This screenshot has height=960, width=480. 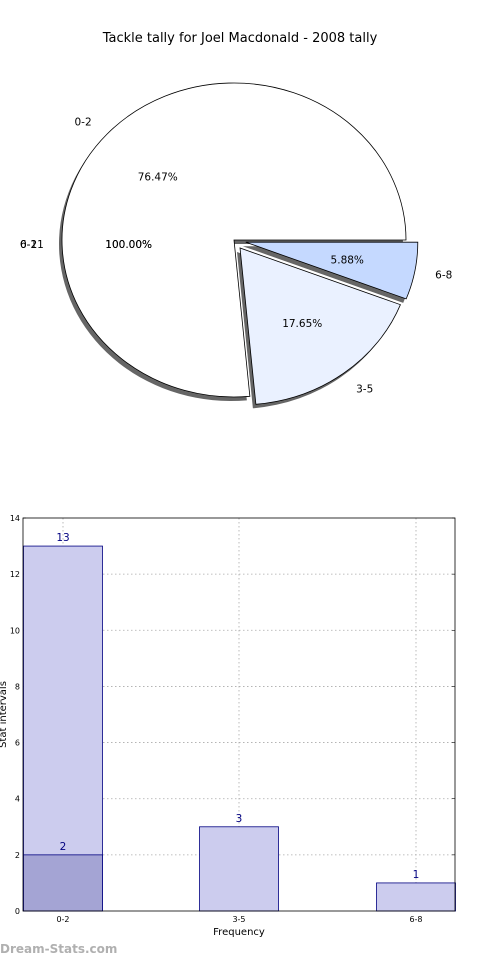 What do you see at coordinates (364, 389) in the screenshot?
I see `pie-label-3-5: 3-5` at bounding box center [364, 389].